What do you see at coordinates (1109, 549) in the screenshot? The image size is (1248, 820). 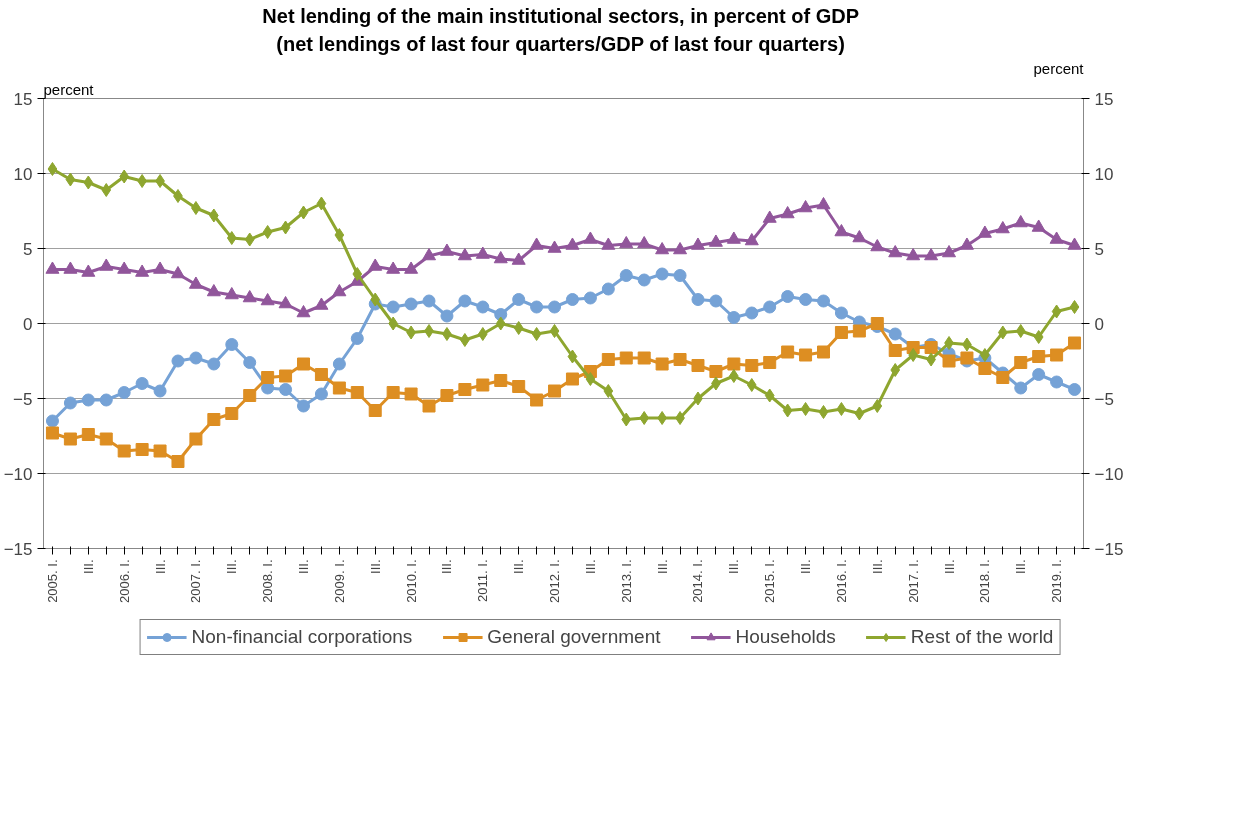 I see `y2-tick-label: −15` at bounding box center [1109, 549].